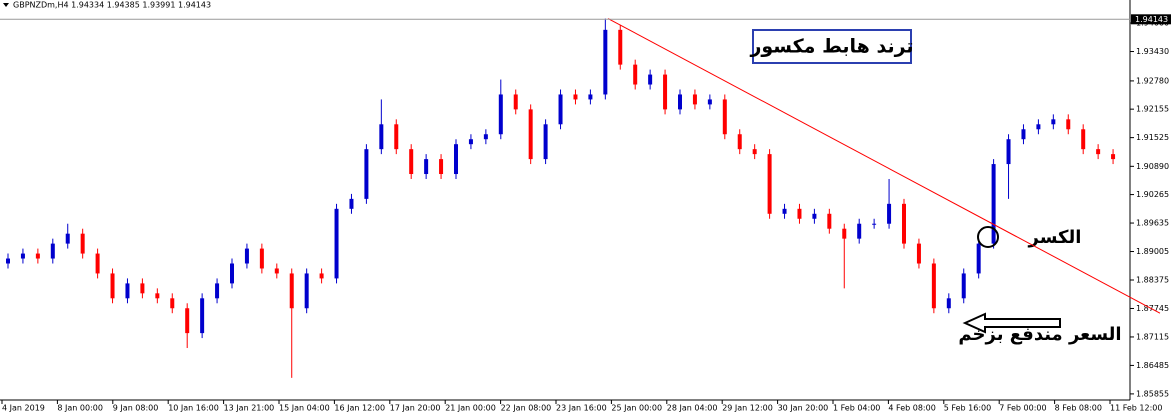 The height and width of the screenshot is (415, 1172). What do you see at coordinates (1152, 194) in the screenshot?
I see `y-tick-label: 1.90265` at bounding box center [1152, 194].